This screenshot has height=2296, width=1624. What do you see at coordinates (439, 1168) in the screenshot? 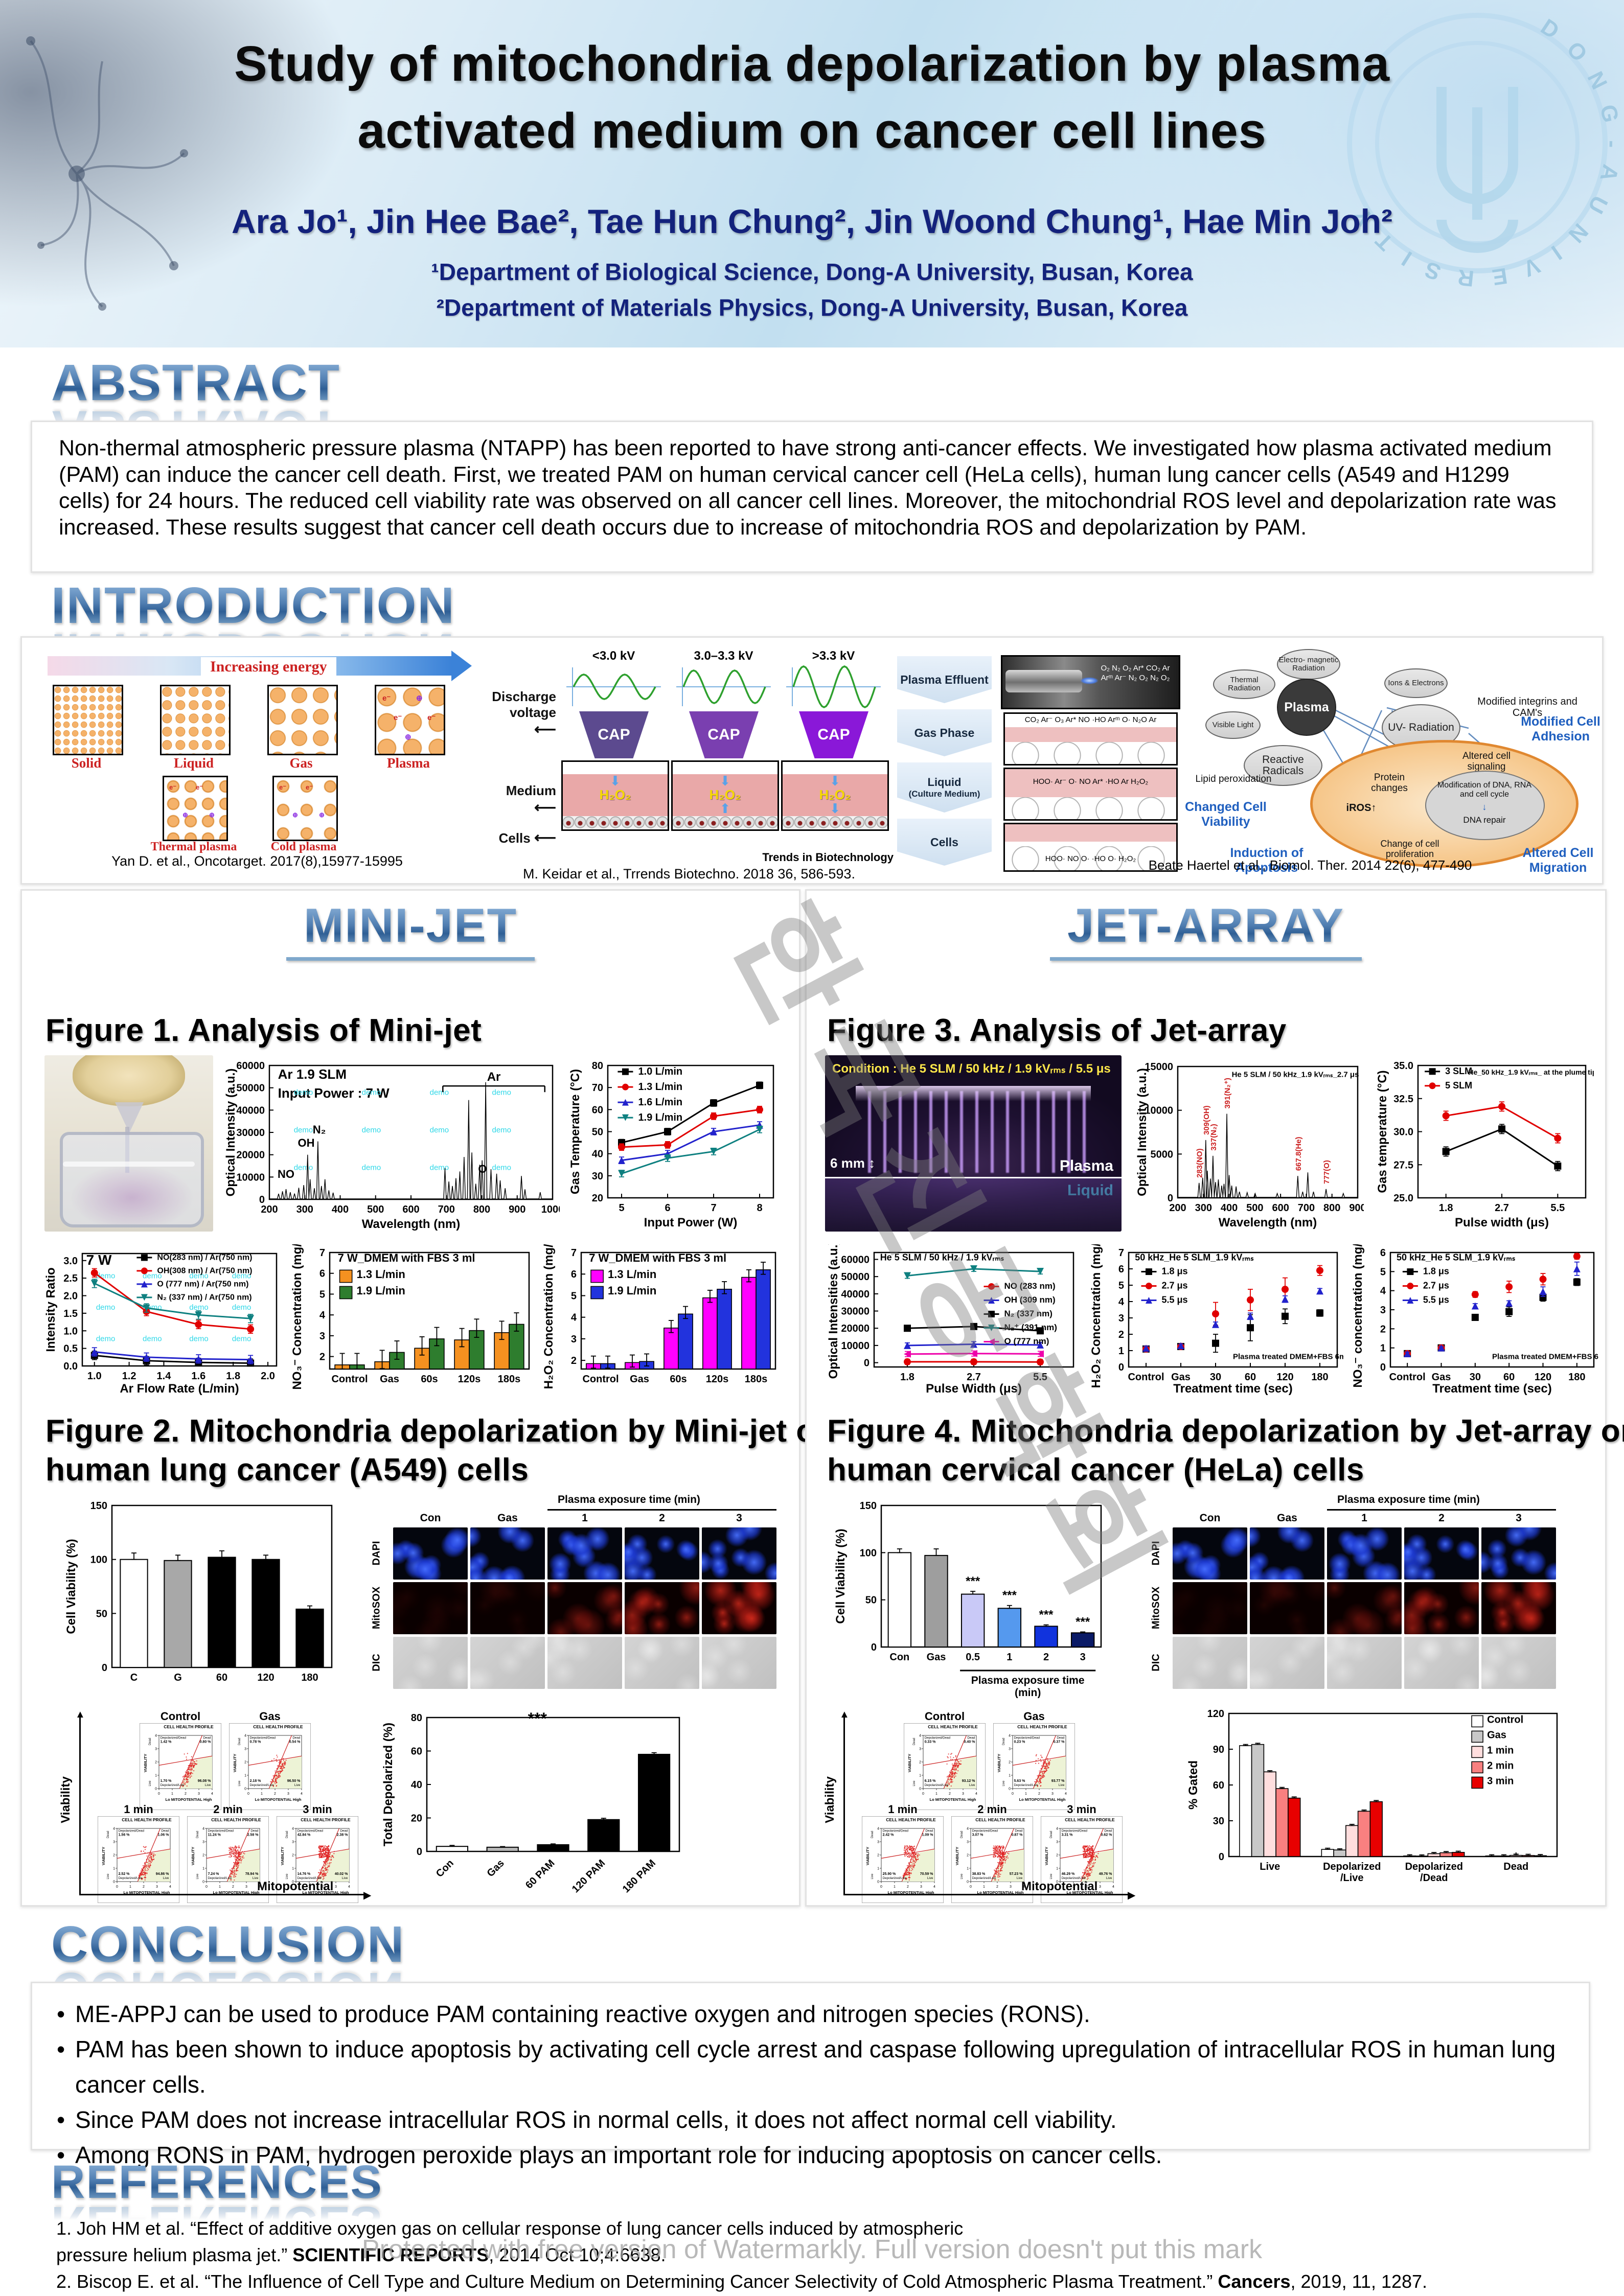
I see `svg-text: demo` at bounding box center [439, 1168].